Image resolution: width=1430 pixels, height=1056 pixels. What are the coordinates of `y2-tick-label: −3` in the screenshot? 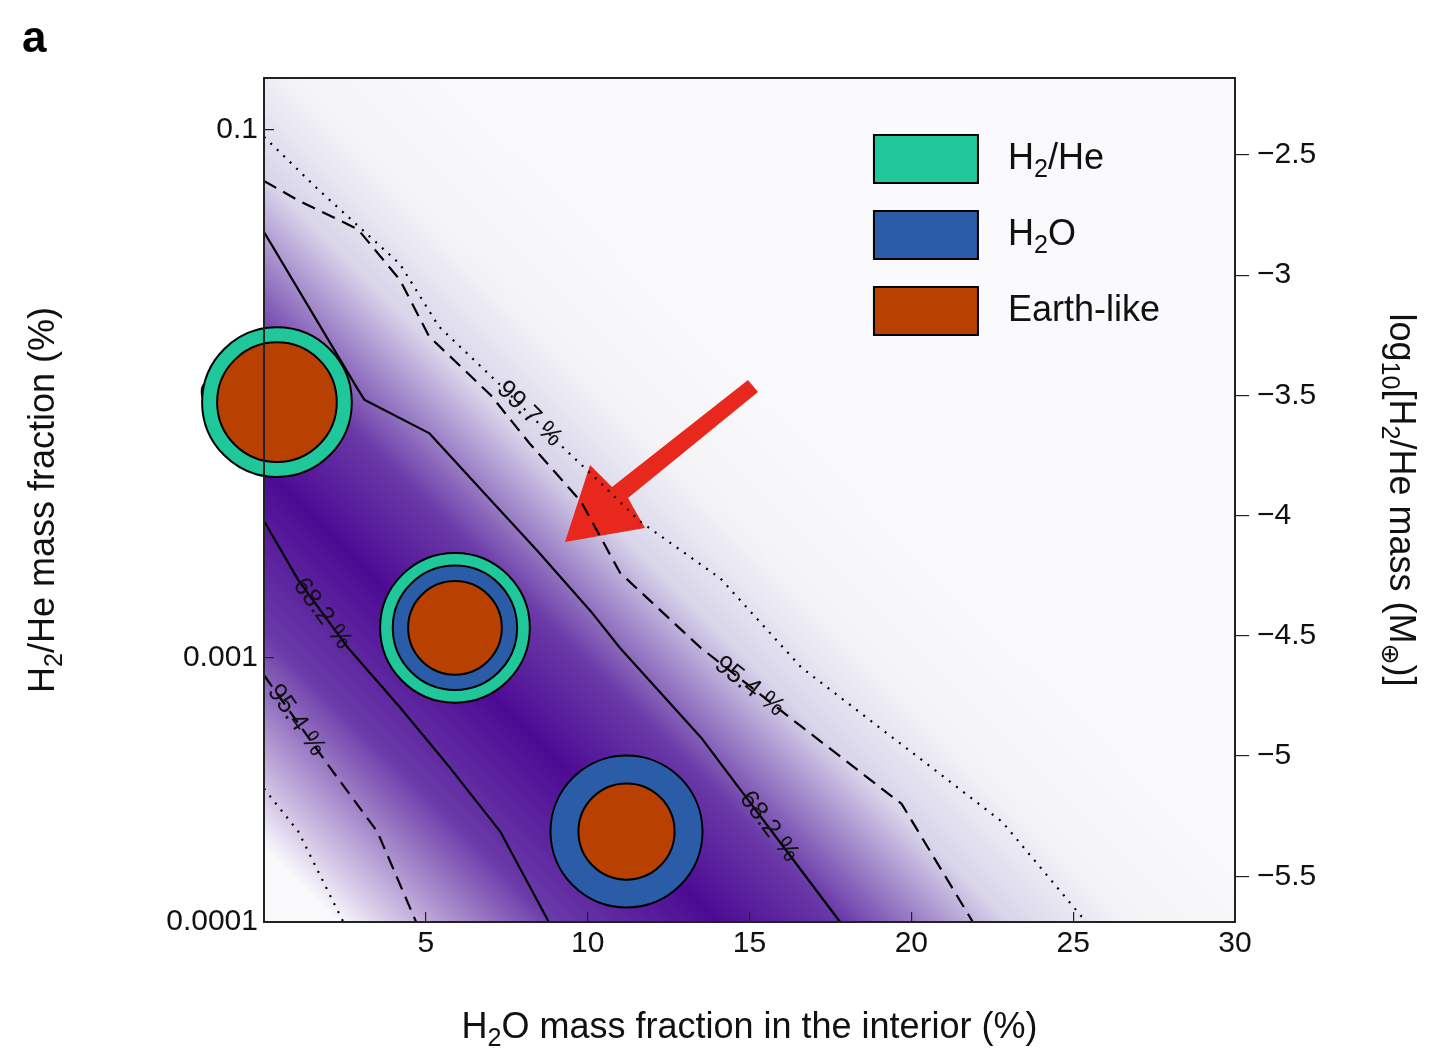 It's located at (1274, 273).